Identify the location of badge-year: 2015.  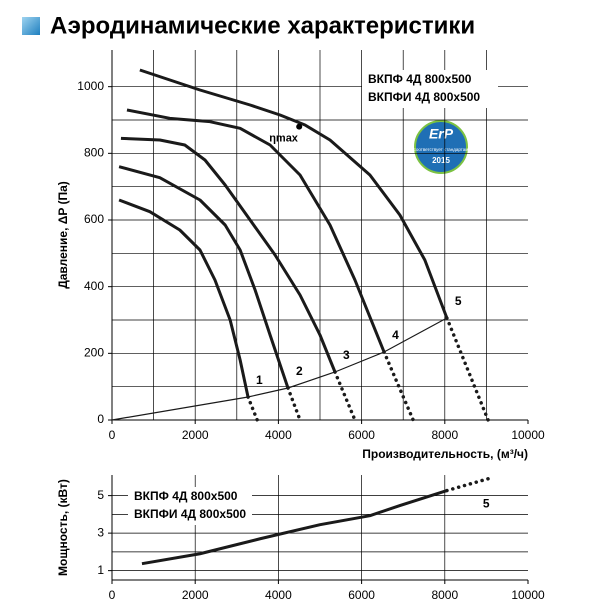
(441, 160).